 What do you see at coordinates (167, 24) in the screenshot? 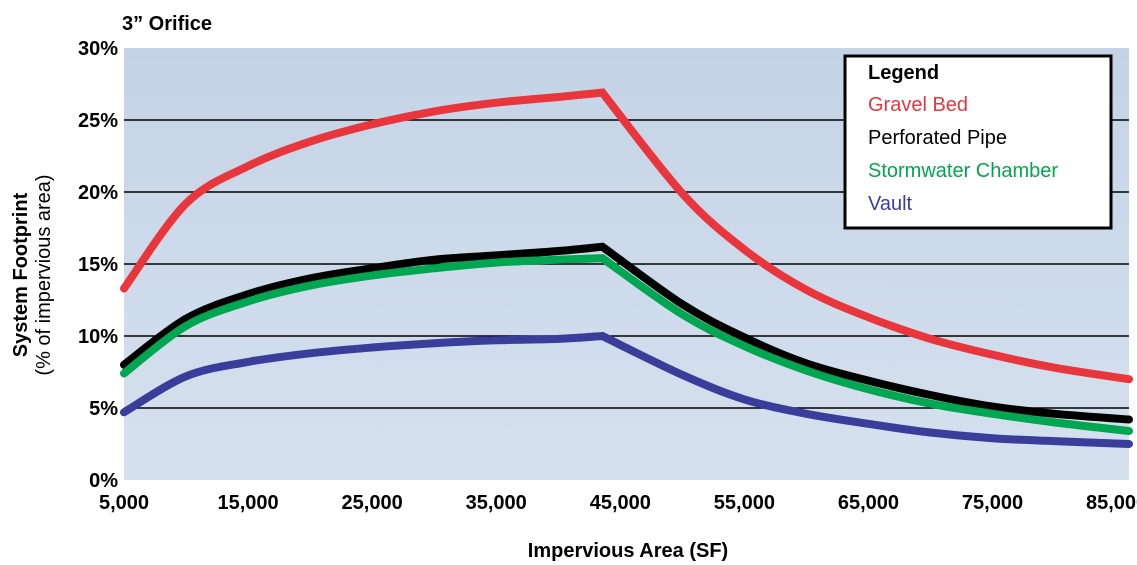
I see `chart-title: 3” Orifice` at bounding box center [167, 24].